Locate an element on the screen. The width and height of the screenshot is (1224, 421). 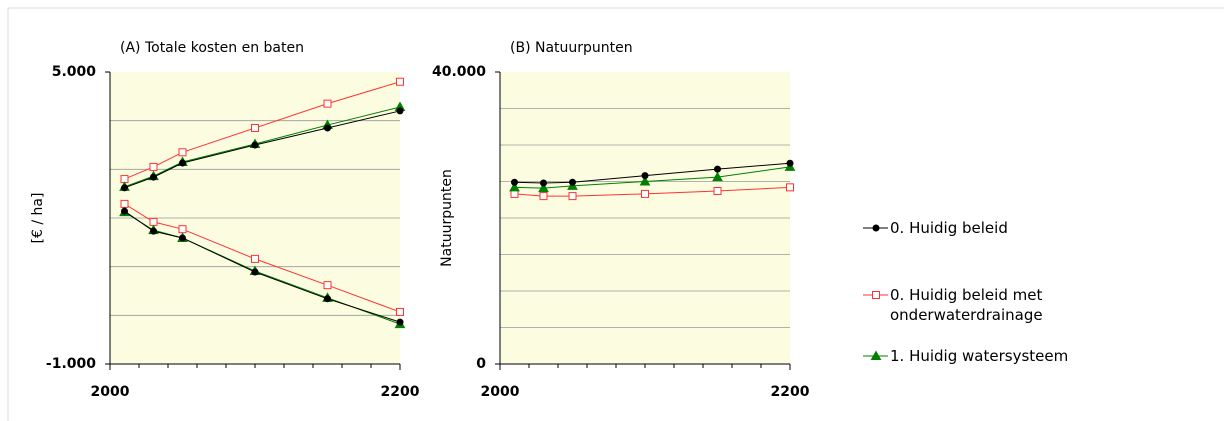
y-axis-label: Natuurpunten is located at coordinates (447, 218).